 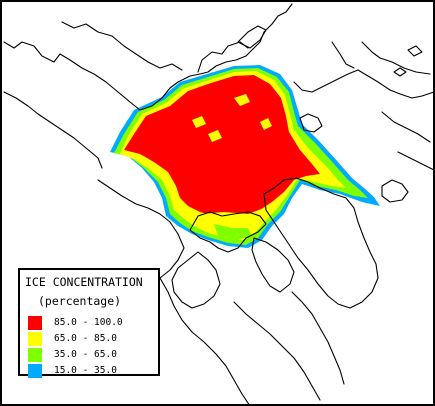 What do you see at coordinates (381, 58) in the screenshot?
I see `coast-norway` at bounding box center [381, 58].